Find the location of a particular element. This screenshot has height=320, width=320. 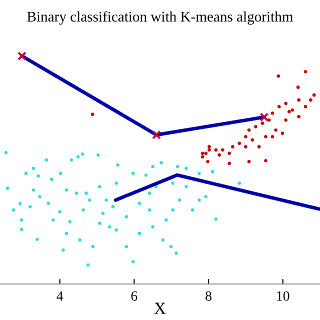

x-tick-label: 8 is located at coordinates (209, 296).